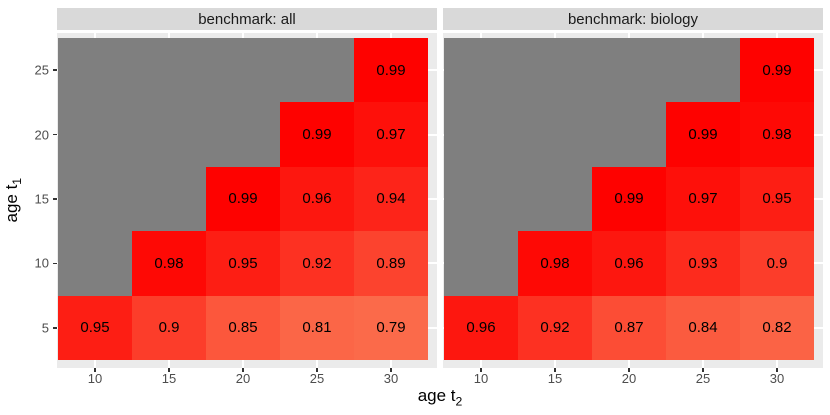  What do you see at coordinates (633, 19) in the screenshot?
I see `facet-strip-biology: benchmark: biology` at bounding box center [633, 19].